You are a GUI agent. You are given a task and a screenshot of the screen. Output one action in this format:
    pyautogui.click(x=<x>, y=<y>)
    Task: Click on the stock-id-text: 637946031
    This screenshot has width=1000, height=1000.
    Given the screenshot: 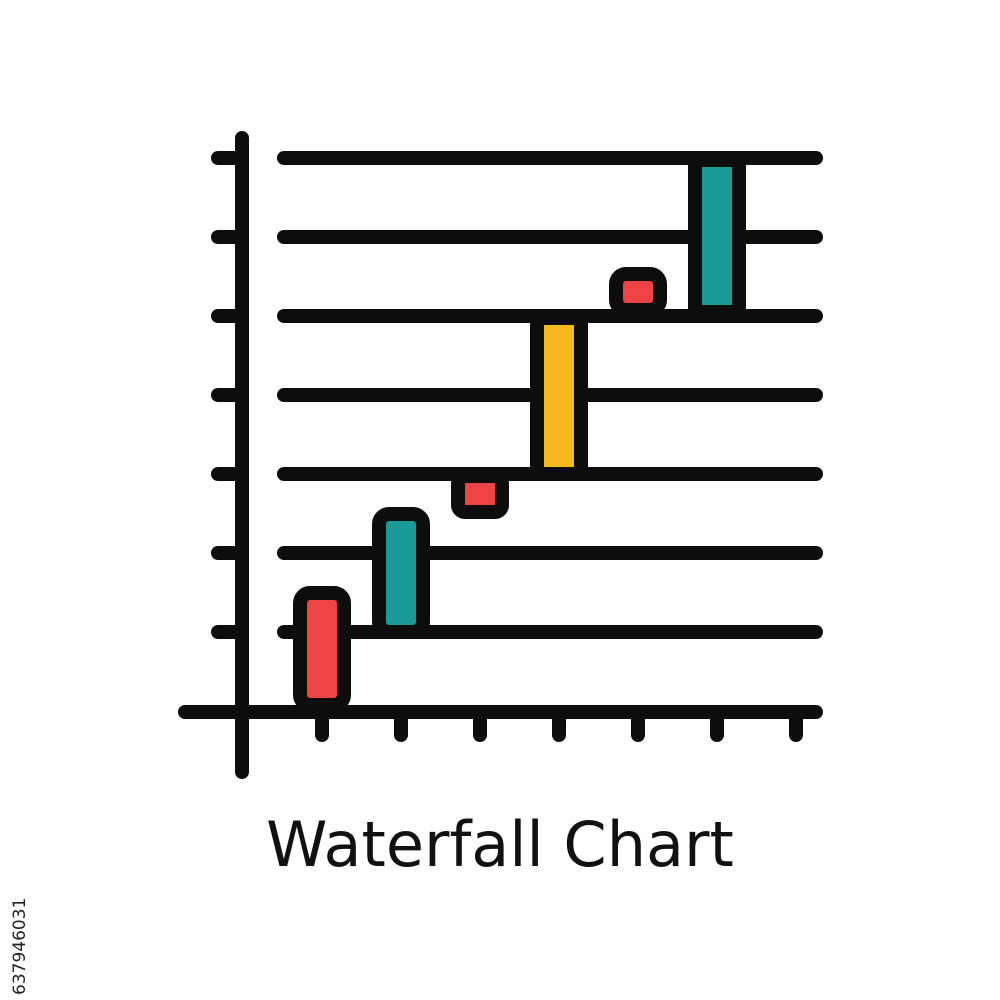 What is the action you would take?
    pyautogui.click(x=20, y=946)
    